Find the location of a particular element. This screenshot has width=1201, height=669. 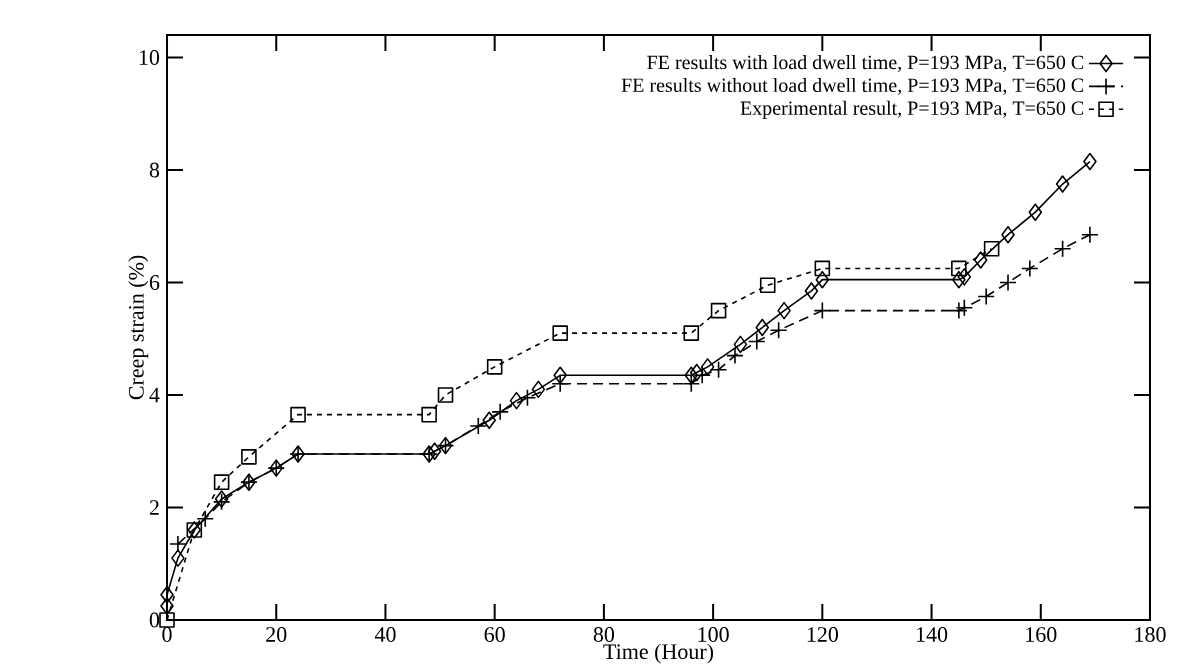

legend-label: FE results with load dwell time, P=193 MPa, T=650 C is located at coordinates (865, 64).